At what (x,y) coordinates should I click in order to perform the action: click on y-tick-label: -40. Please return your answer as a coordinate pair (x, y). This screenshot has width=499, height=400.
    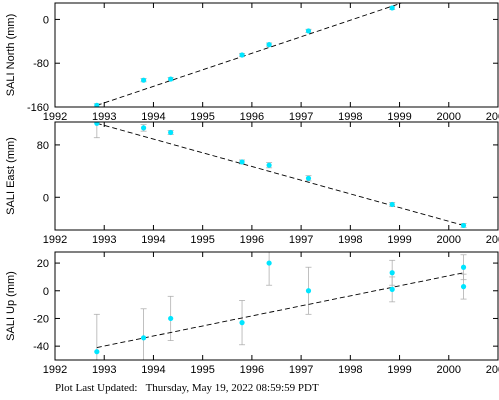
    Looking at the image, I should click on (41, 347).